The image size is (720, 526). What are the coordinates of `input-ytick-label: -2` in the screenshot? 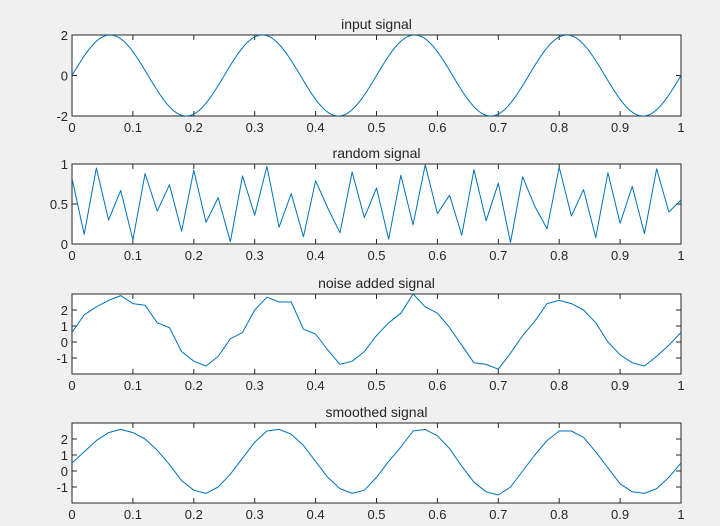 It's located at (62, 116).